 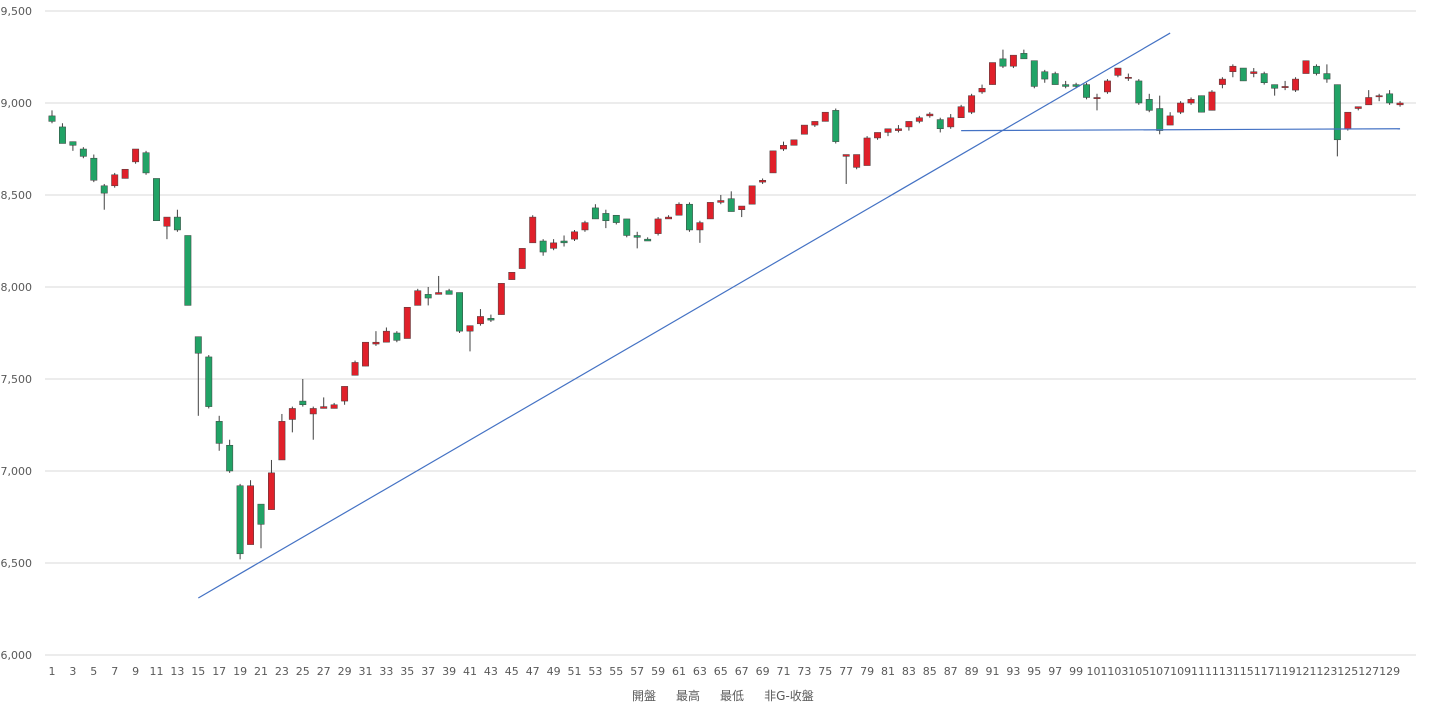 What do you see at coordinates (17, 333) in the screenshot?
I see `y-axis: 6,000 6,500 7,000 7,500 8,000 8,500 9,000 9,500` at bounding box center [17, 333].